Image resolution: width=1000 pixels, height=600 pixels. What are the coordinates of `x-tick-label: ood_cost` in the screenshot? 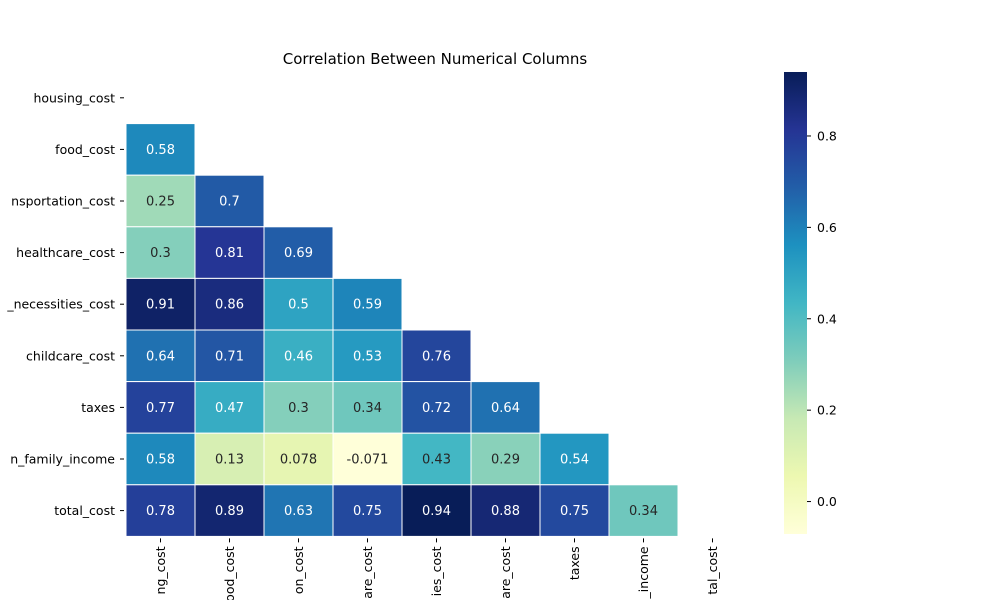 It's located at (229, 573).